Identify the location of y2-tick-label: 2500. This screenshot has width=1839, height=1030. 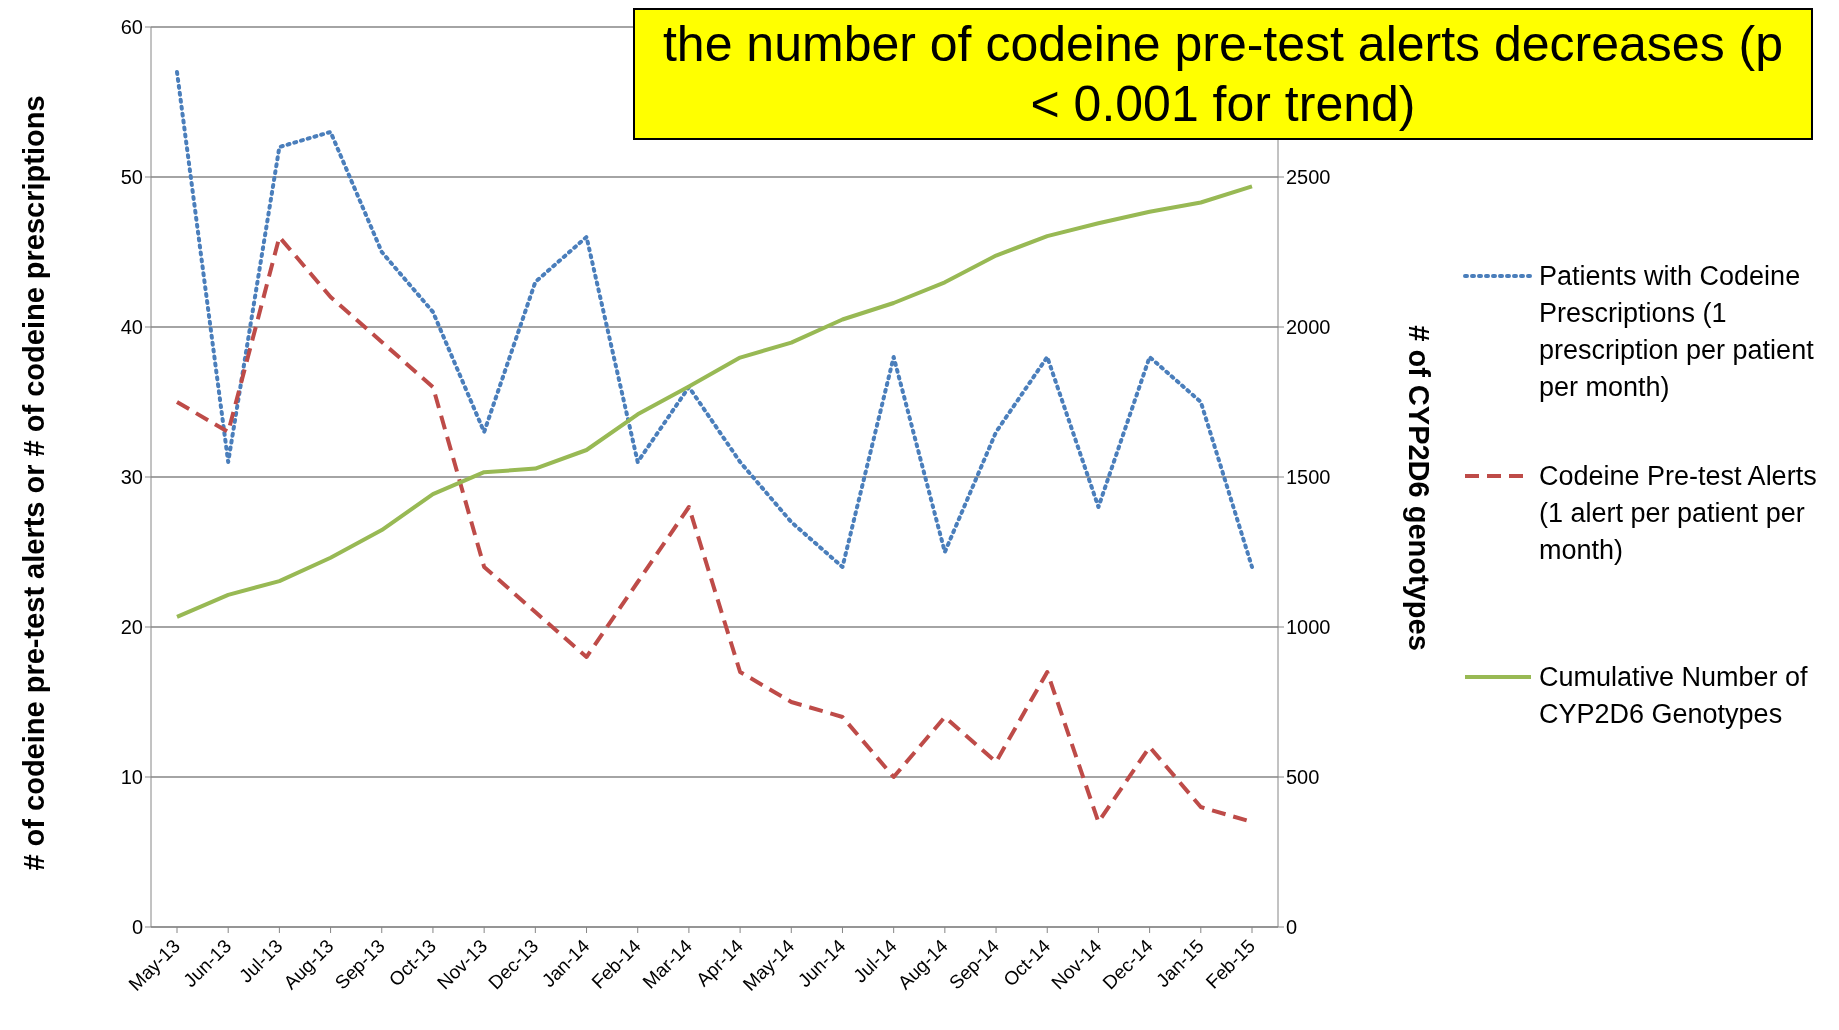
(1308, 177).